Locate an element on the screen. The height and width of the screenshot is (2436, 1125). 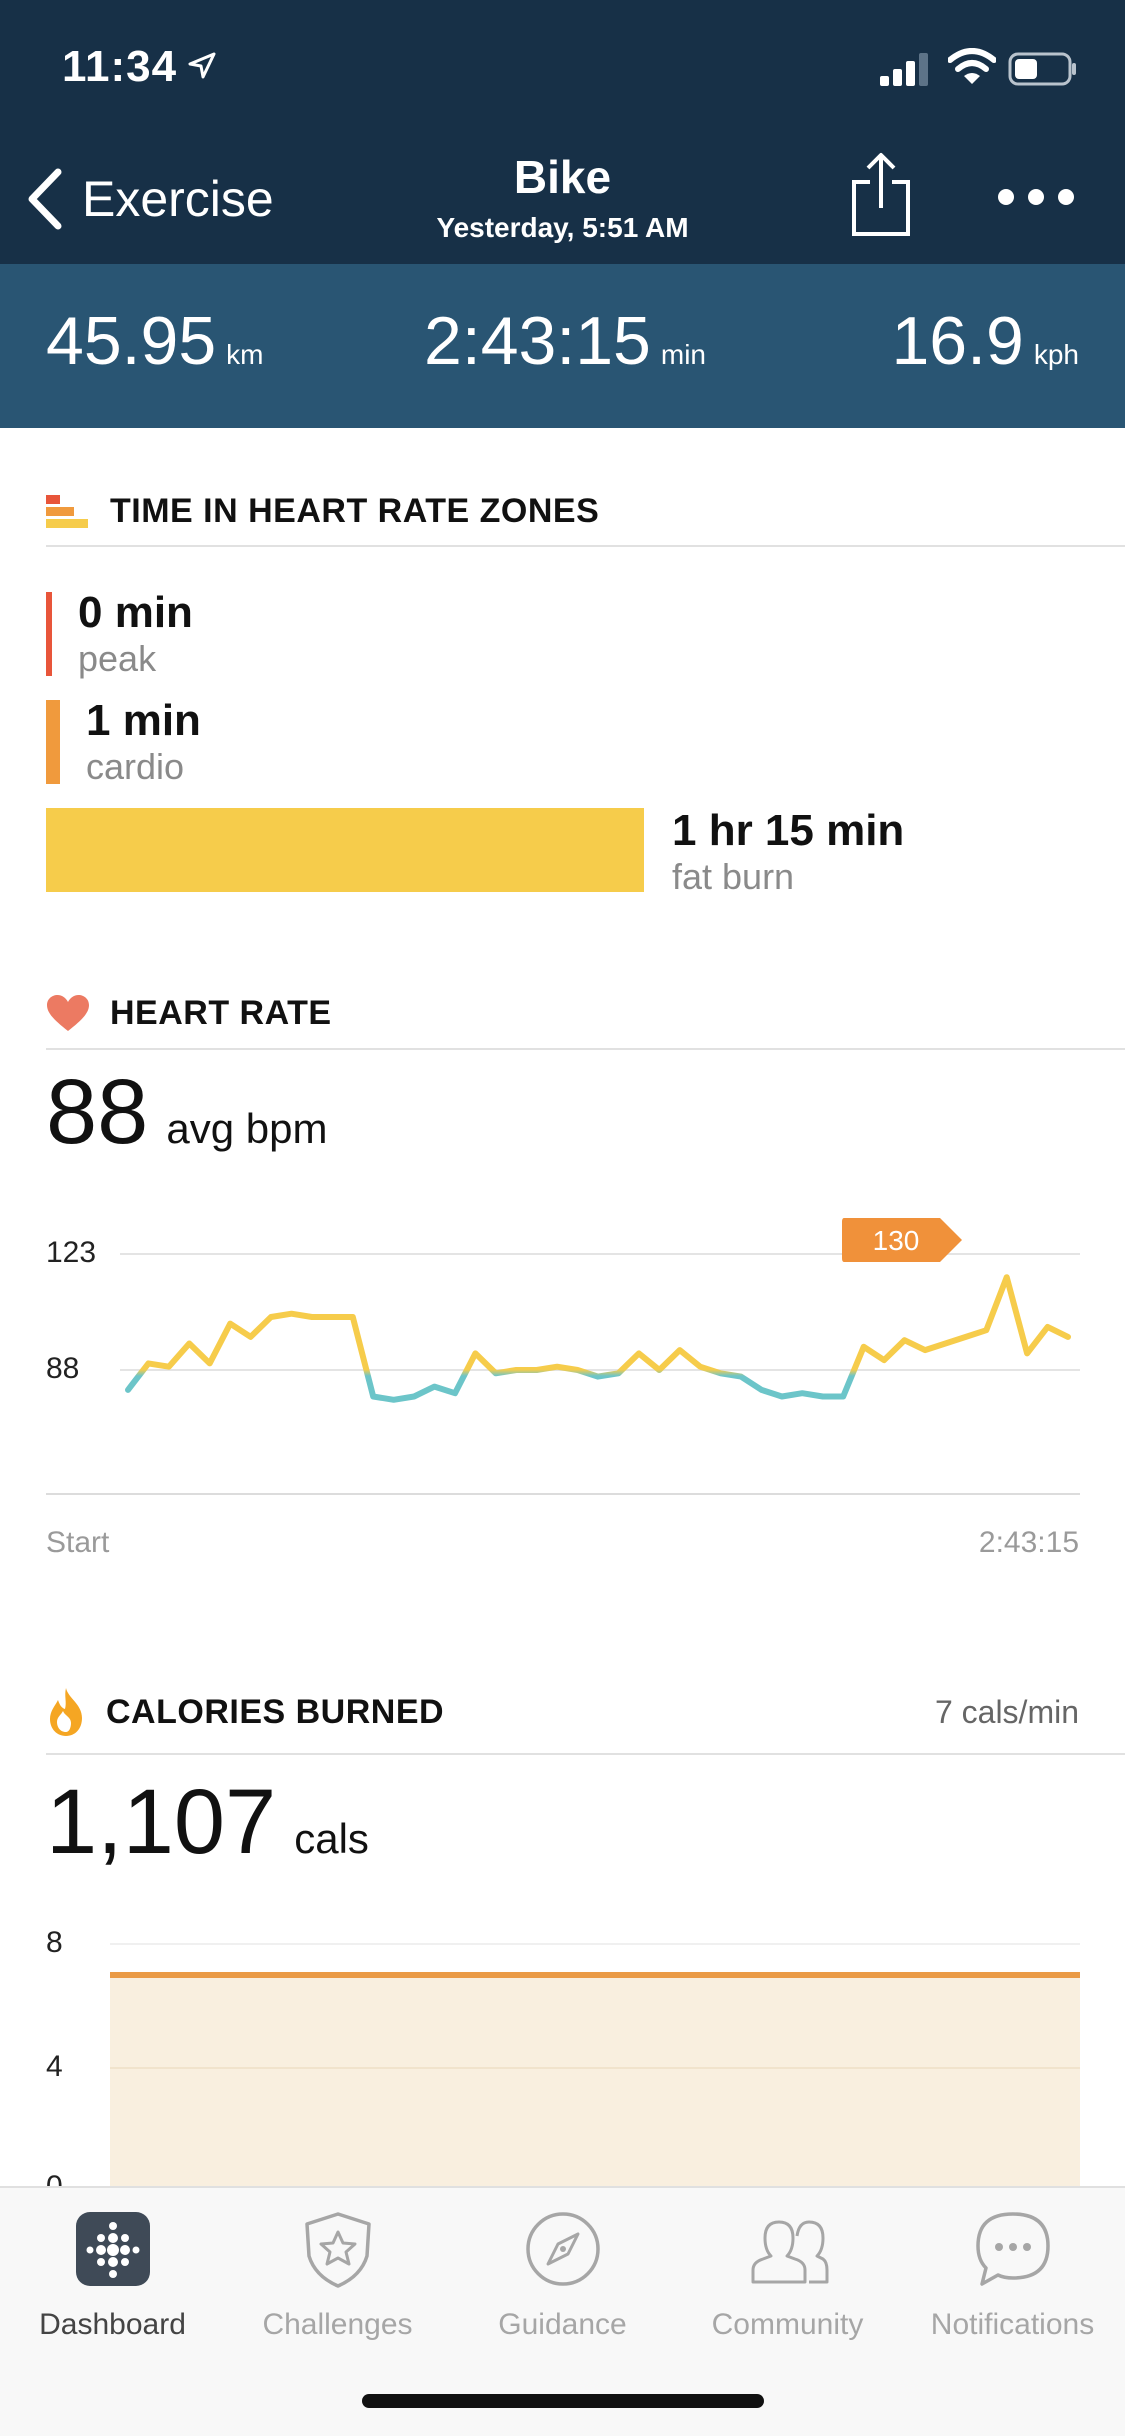
battery-icon is located at coordinates (1042, 69).